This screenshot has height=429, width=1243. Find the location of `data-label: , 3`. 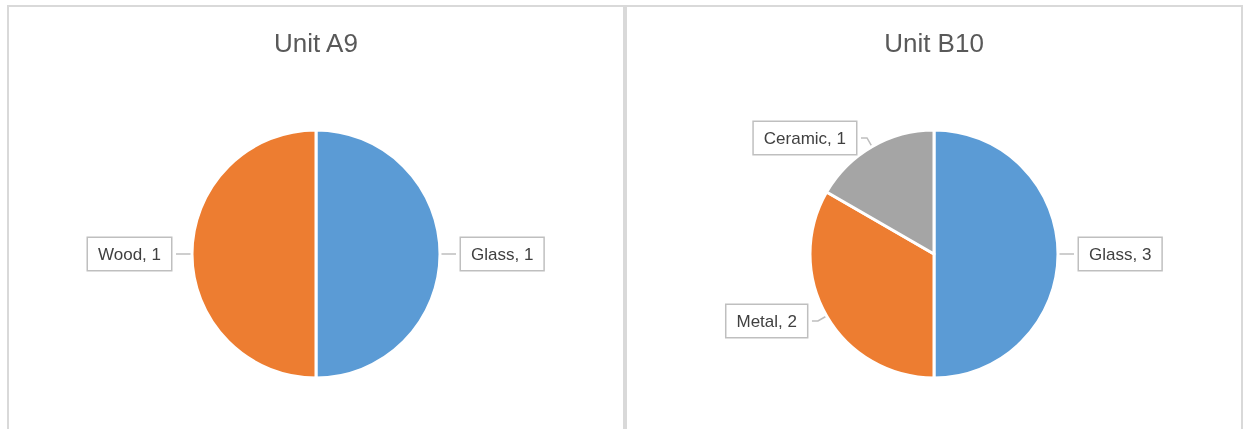

data-label: , 3 is located at coordinates (1142, 254).